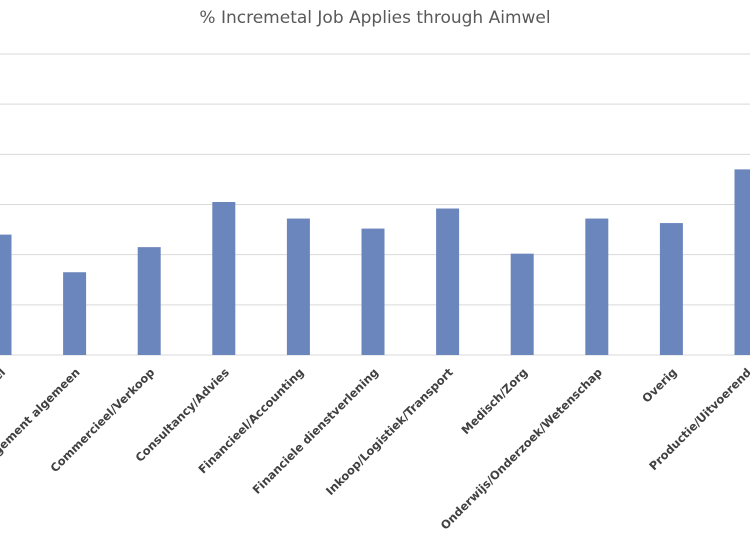 The height and width of the screenshot is (536, 750). Describe the element at coordinates (389, 431) in the screenshot. I see `x-tick-label: Inkoop/Logistiek/Transport` at that location.